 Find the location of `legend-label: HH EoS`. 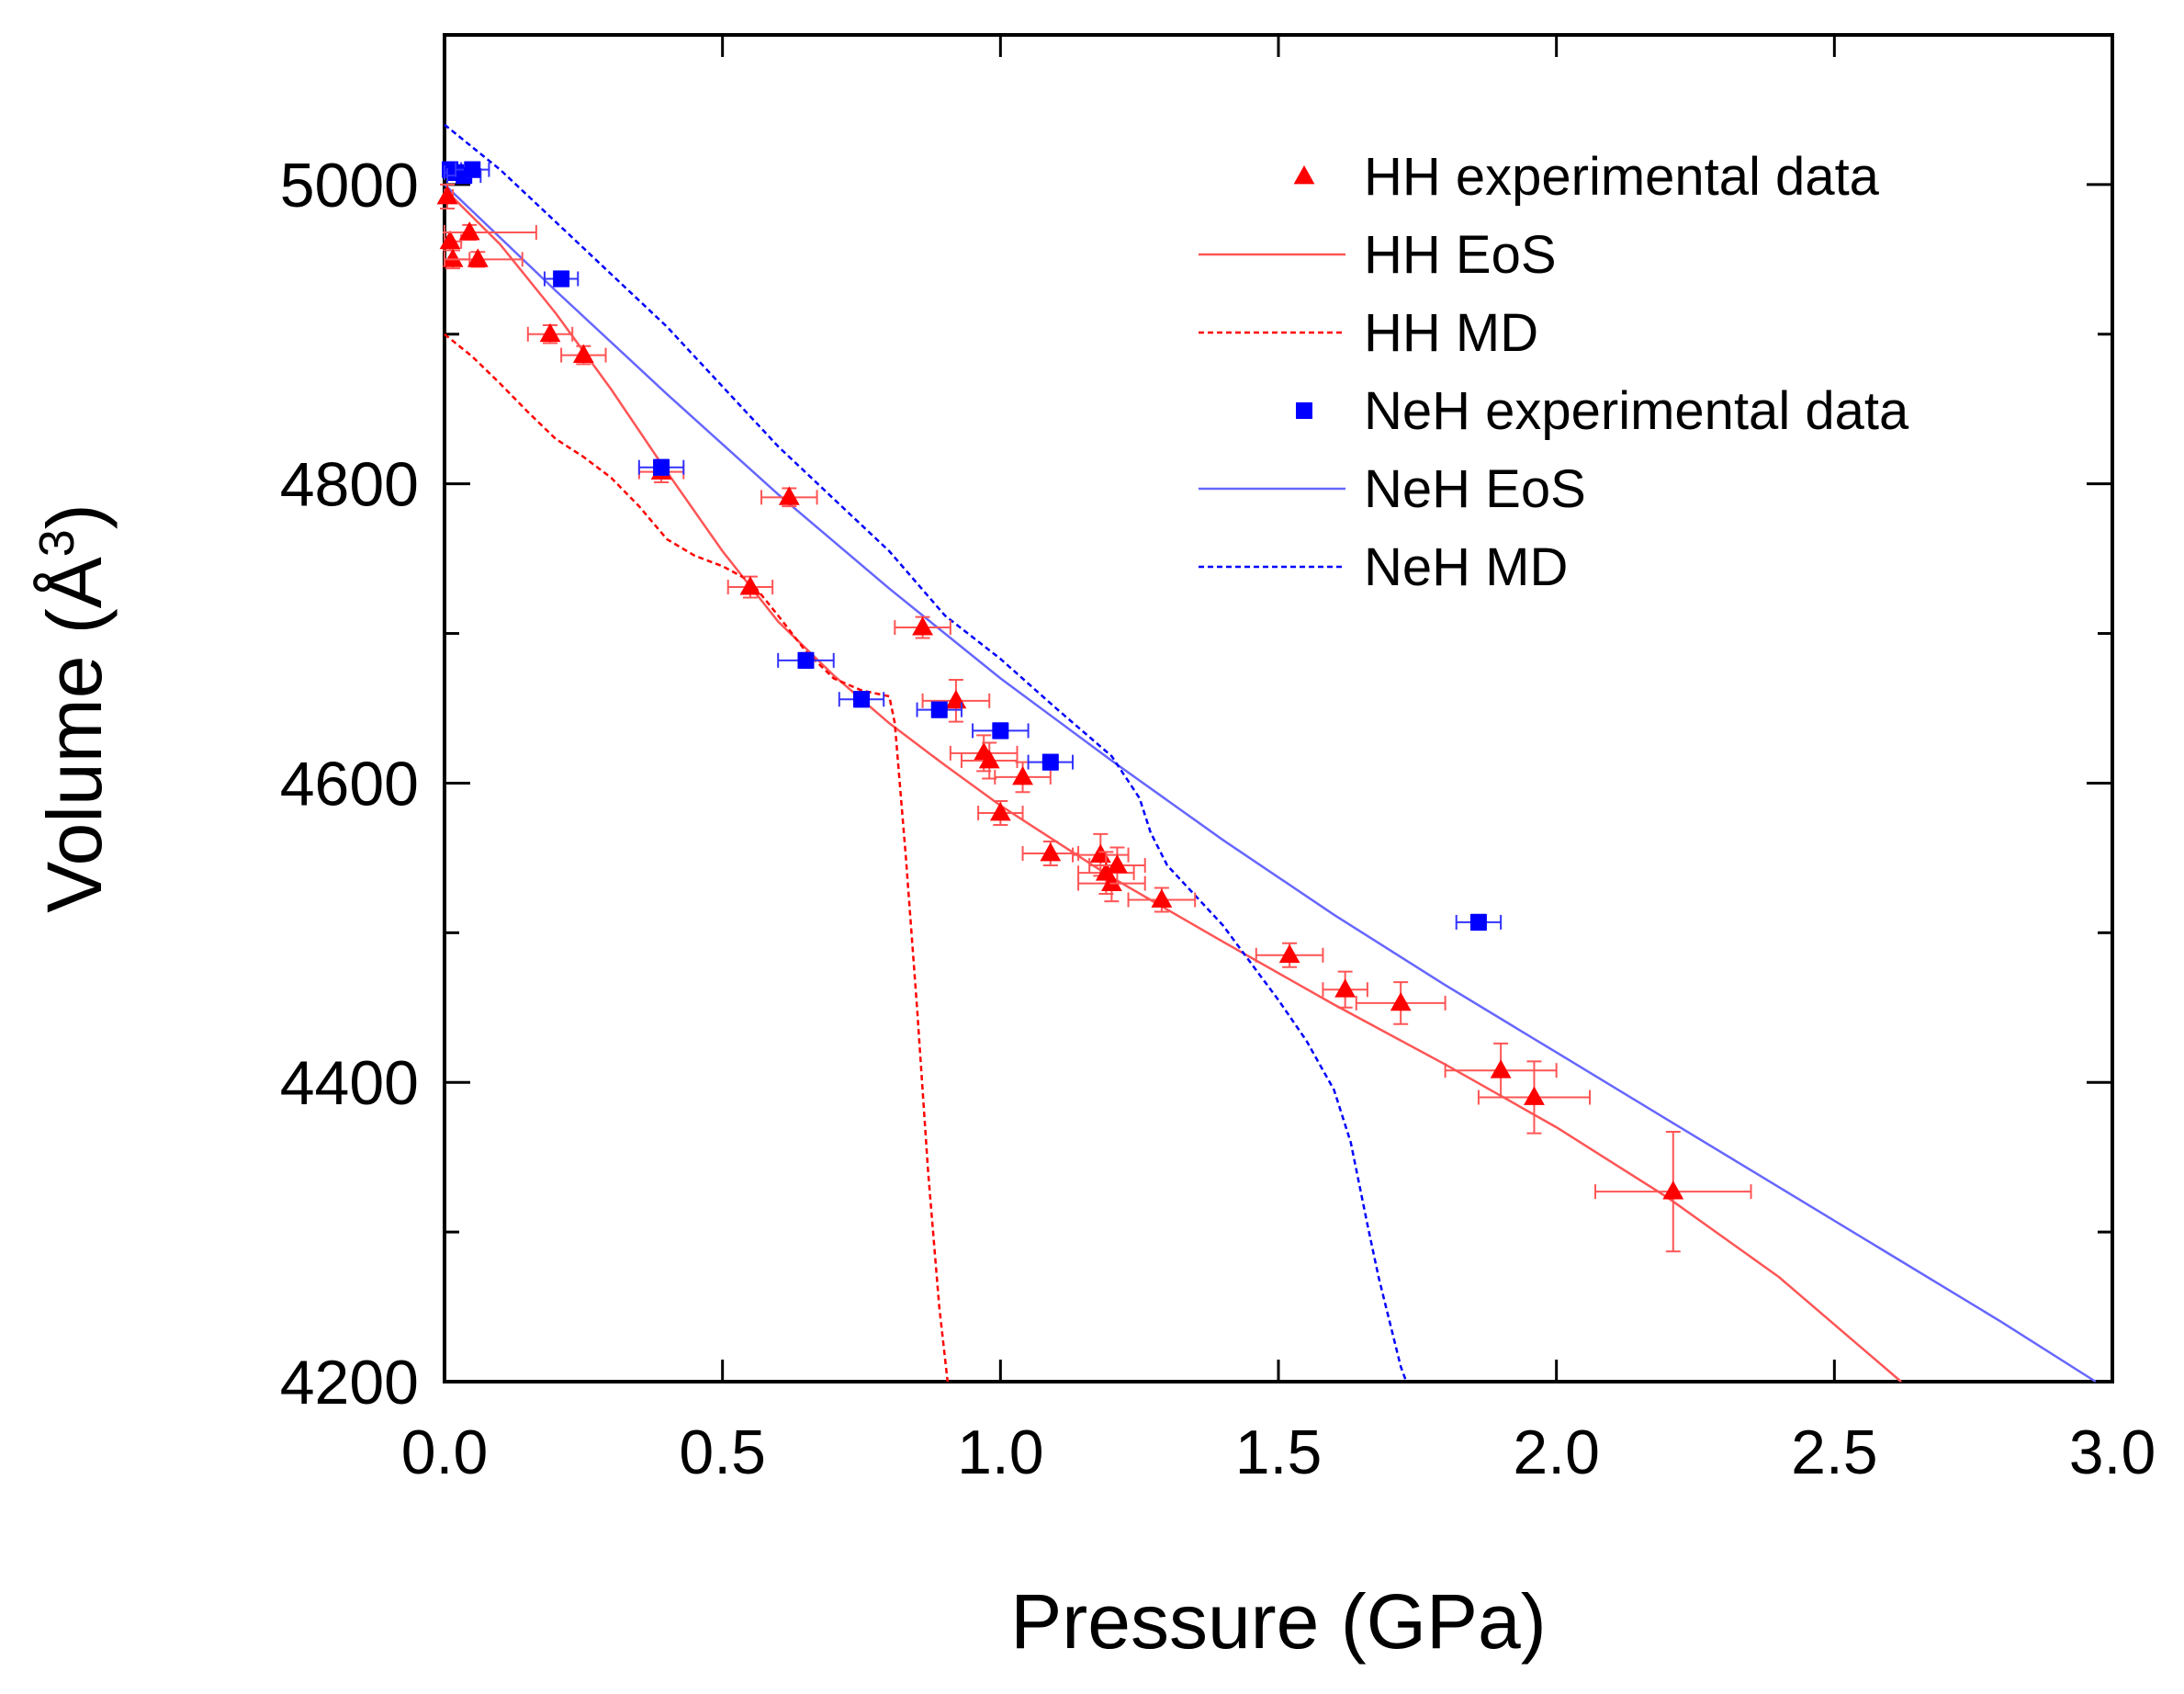

legend-label: HH EoS is located at coordinates (1460, 255).